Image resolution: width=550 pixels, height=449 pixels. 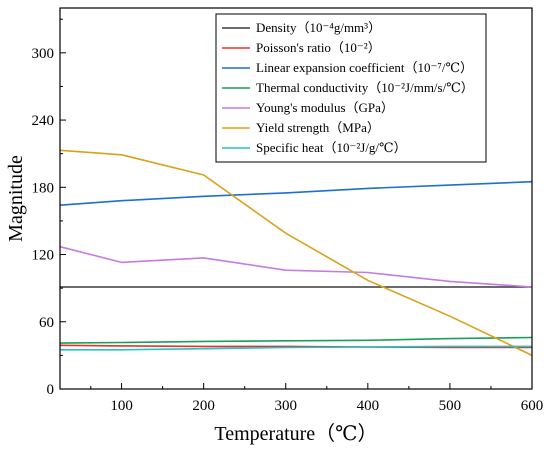 What do you see at coordinates (325, 107) in the screenshot?
I see `legend-label-4: Young's modulus（GPa）` at bounding box center [325, 107].